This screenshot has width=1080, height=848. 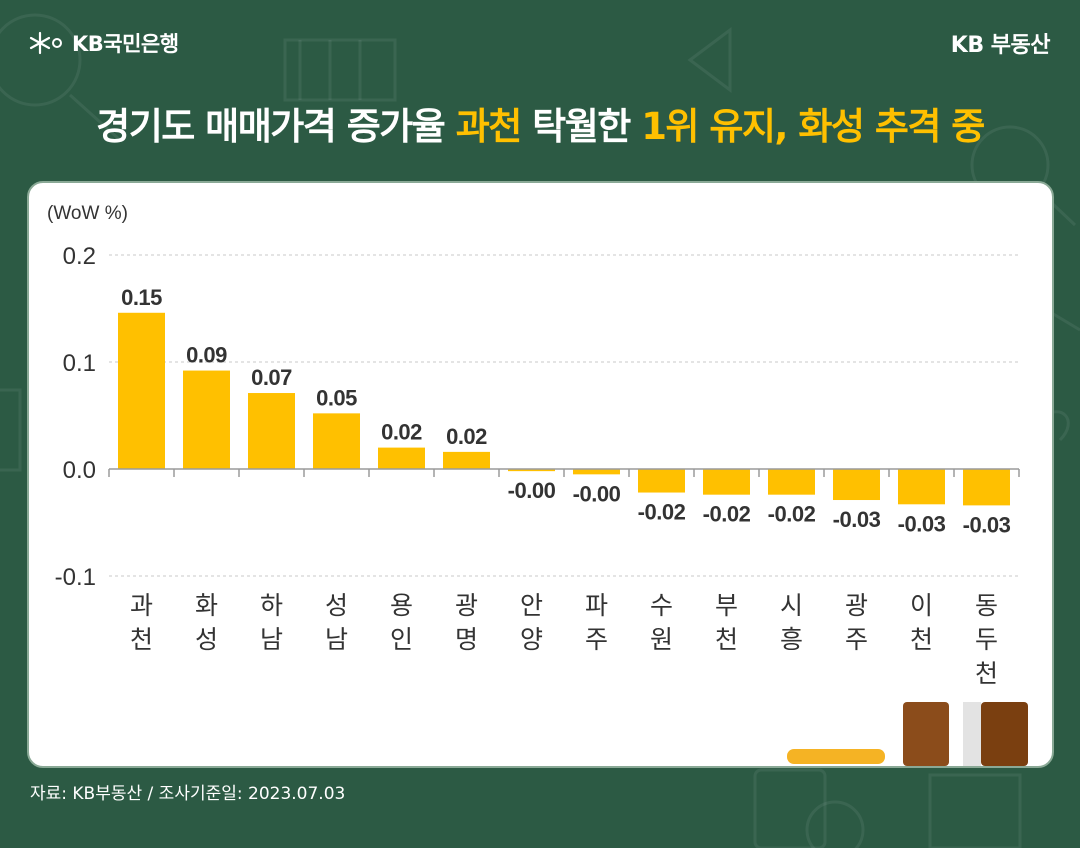 What do you see at coordinates (79, 256) in the screenshot?
I see `y-tick-label: 0.2` at bounding box center [79, 256].